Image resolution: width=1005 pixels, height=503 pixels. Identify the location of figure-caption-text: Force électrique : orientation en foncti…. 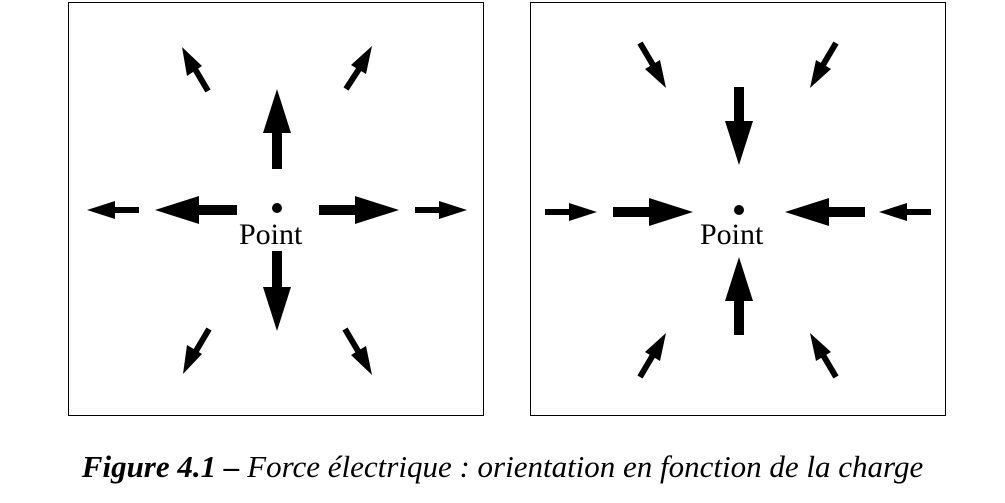
(585, 466).